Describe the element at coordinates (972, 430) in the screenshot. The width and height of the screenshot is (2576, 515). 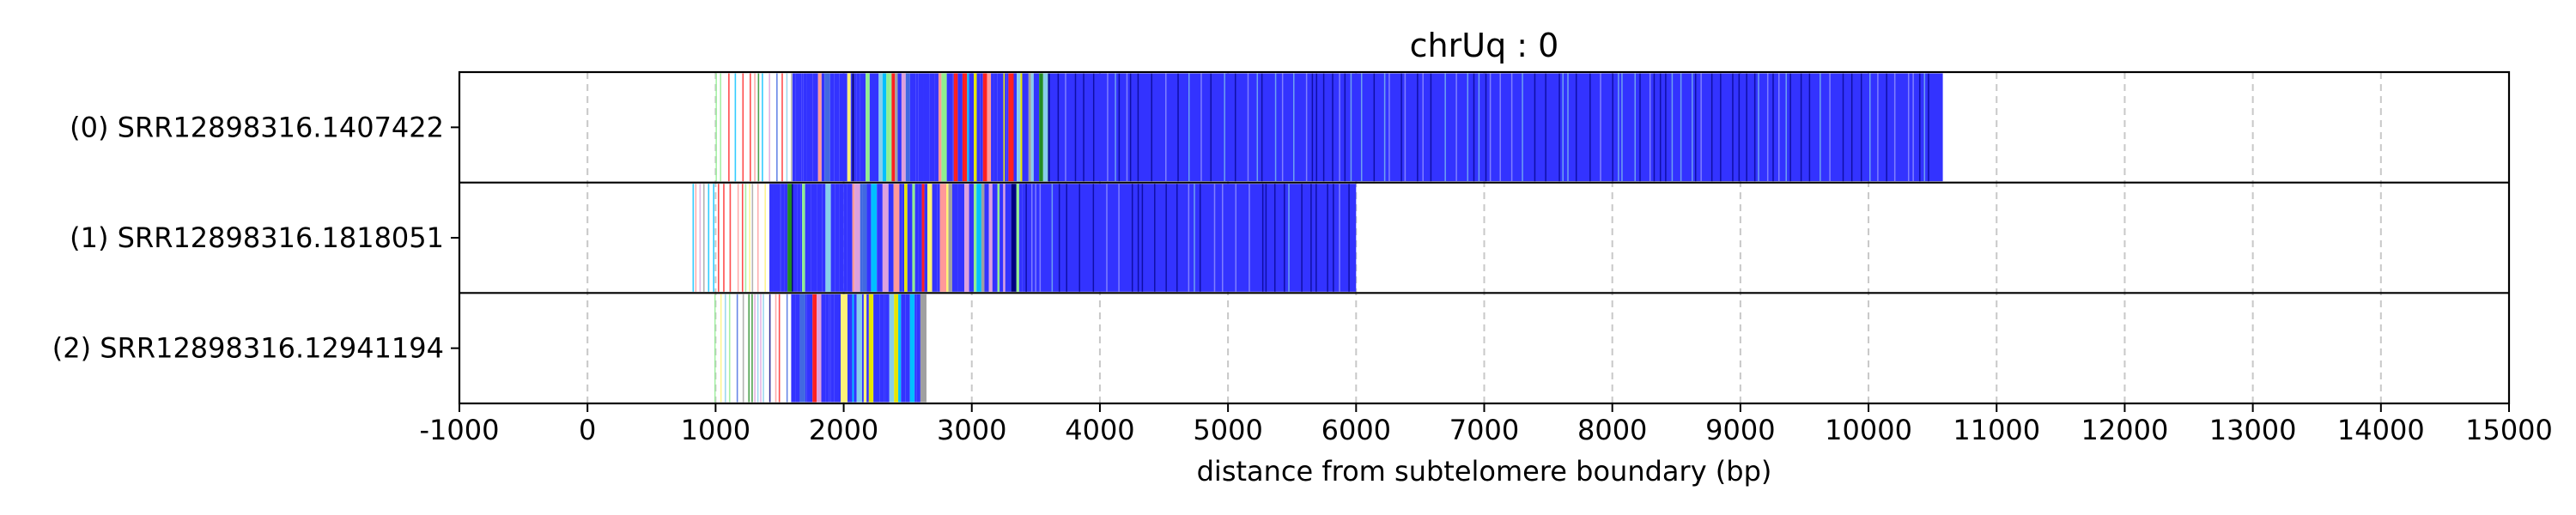
I see `x-tick-label: 3000` at that location.